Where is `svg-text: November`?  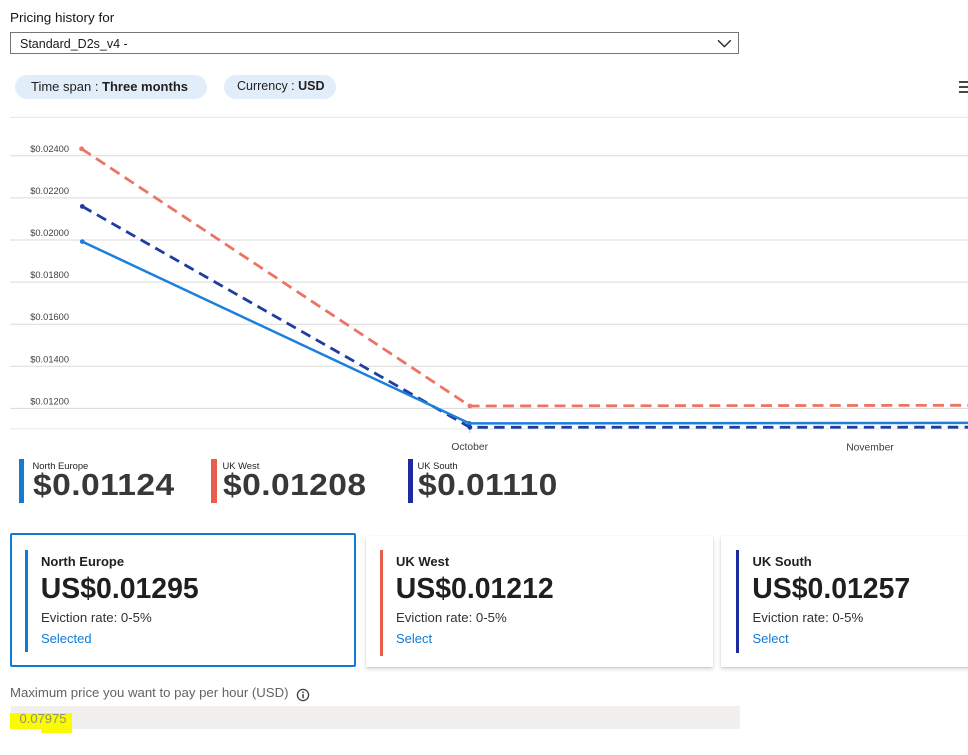
svg-text: November is located at coordinates (870, 447).